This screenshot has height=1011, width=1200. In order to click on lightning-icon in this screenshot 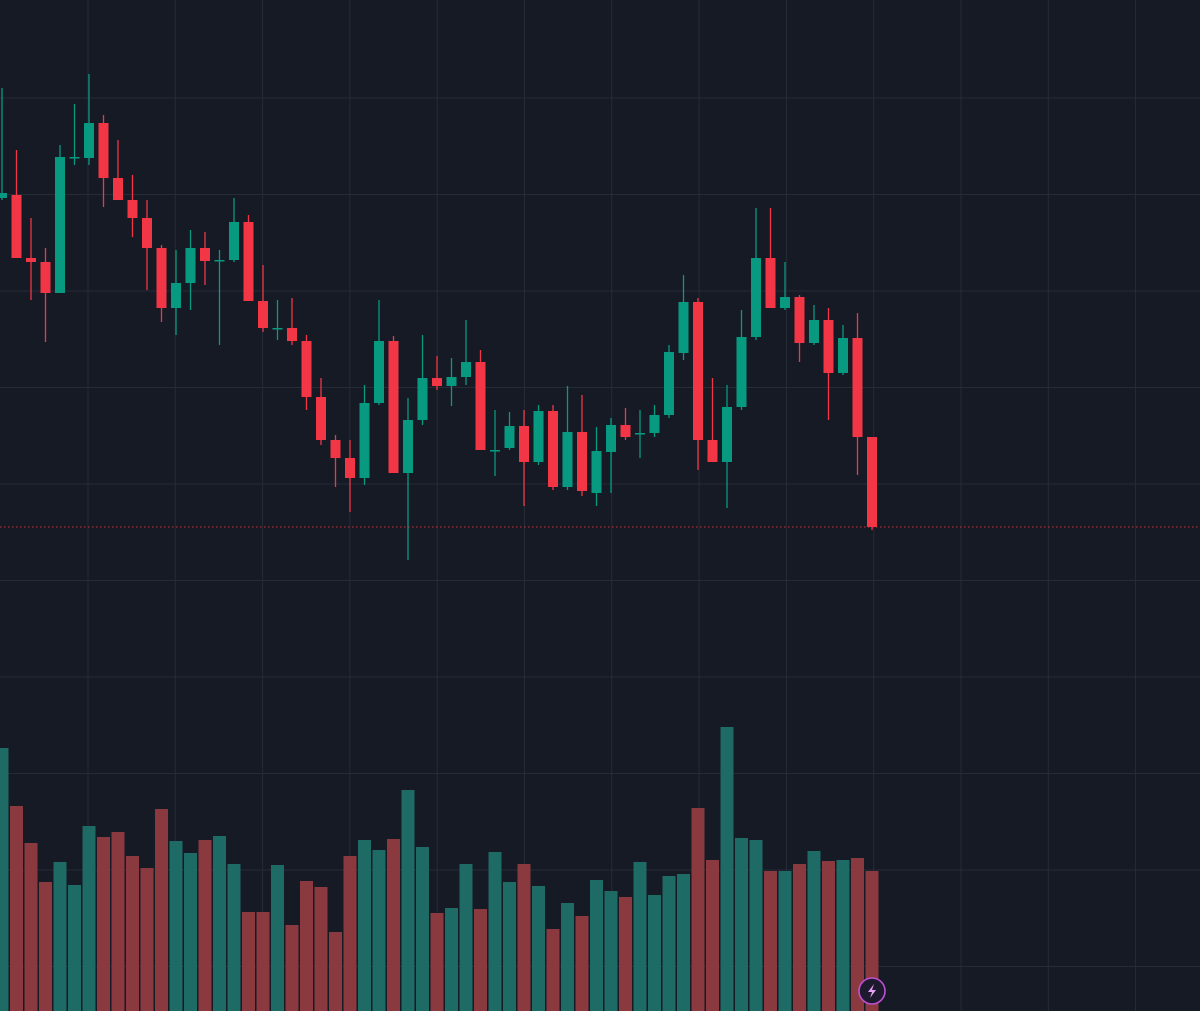, I will do `click(872, 991)`.